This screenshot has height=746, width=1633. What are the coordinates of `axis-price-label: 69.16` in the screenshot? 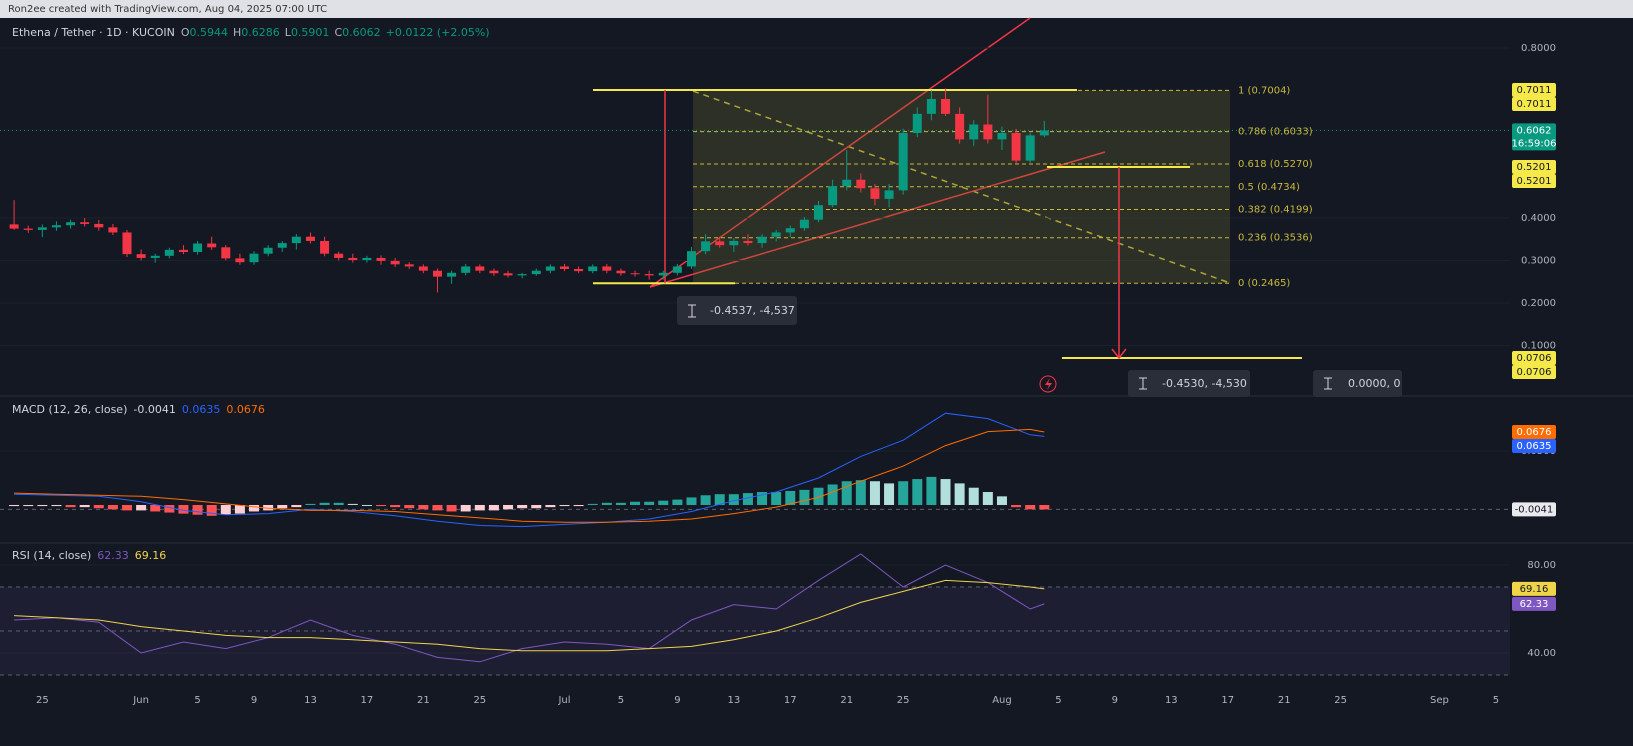 It's located at (1534, 589).